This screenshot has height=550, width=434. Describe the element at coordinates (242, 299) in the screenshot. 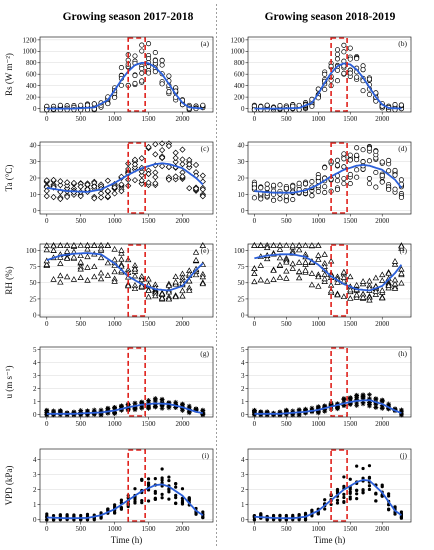

I see `y-tick-label: 25` at that location.